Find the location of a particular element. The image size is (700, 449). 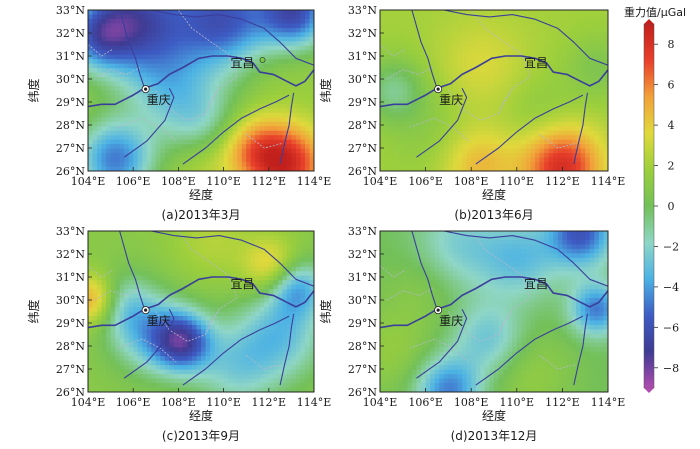

x-tick-label: 104°E is located at coordinates (88, 181).